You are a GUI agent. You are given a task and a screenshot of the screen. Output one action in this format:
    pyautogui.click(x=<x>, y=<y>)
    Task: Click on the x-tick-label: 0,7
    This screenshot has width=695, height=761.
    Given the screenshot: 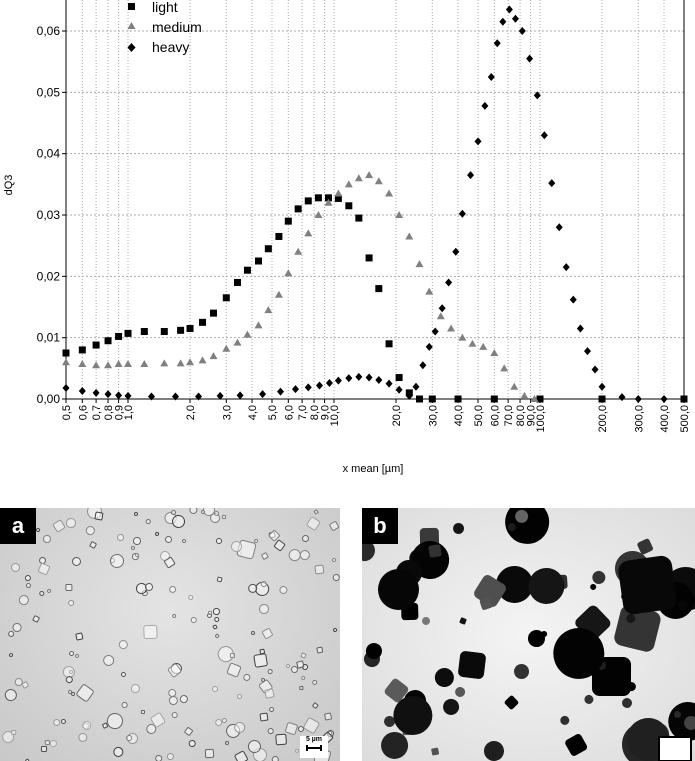 What is the action you would take?
    pyautogui.click(x=97, y=412)
    